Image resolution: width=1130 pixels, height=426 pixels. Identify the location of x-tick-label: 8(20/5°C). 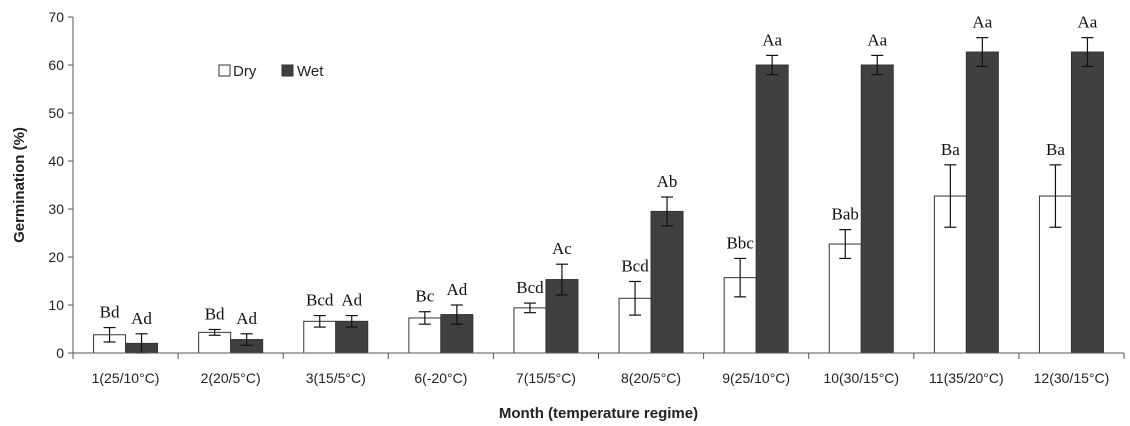
(651, 378).